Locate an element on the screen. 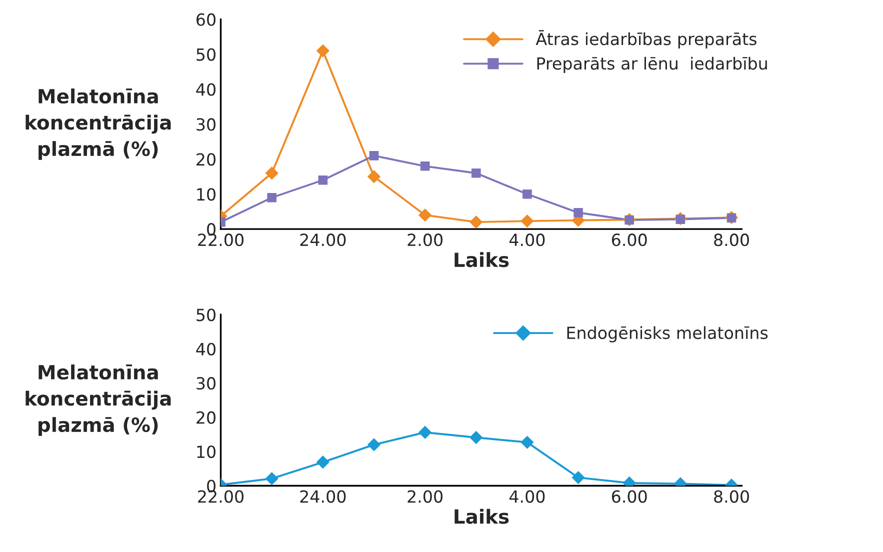  y-tick-label: 60 is located at coordinates (206, 19).